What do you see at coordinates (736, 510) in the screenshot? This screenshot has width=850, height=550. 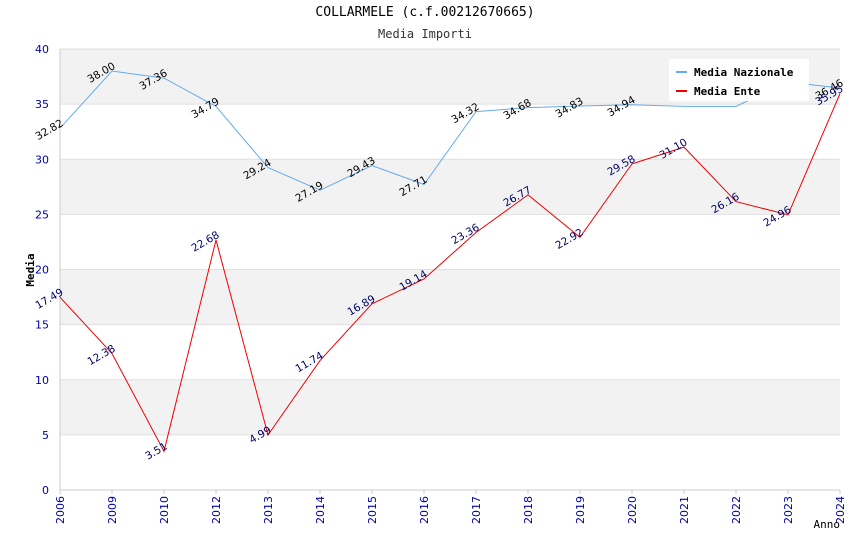 I see `x-tick-label: 2022` at bounding box center [736, 510].